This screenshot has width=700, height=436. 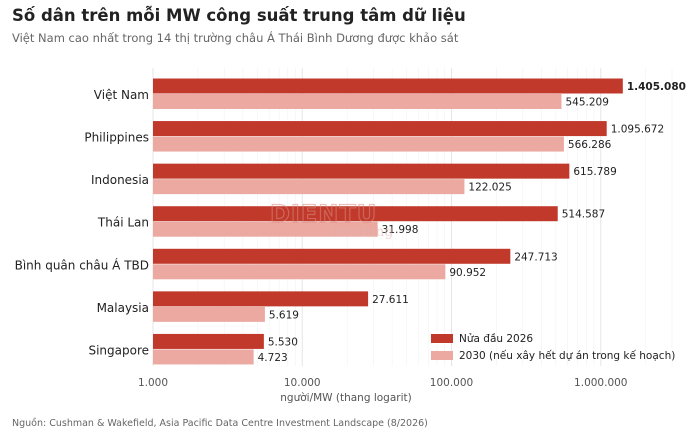 I want to click on legend-swatch-series2, so click(x=442, y=355).